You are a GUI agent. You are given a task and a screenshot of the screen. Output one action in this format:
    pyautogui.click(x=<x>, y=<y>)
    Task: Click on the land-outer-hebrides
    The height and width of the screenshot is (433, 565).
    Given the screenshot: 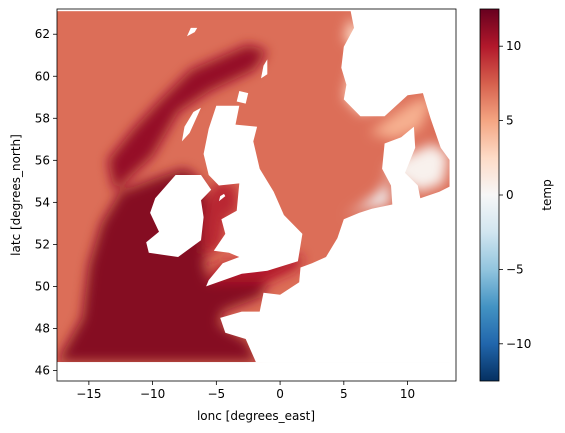 What is the action you would take?
    pyautogui.click(x=191, y=124)
    